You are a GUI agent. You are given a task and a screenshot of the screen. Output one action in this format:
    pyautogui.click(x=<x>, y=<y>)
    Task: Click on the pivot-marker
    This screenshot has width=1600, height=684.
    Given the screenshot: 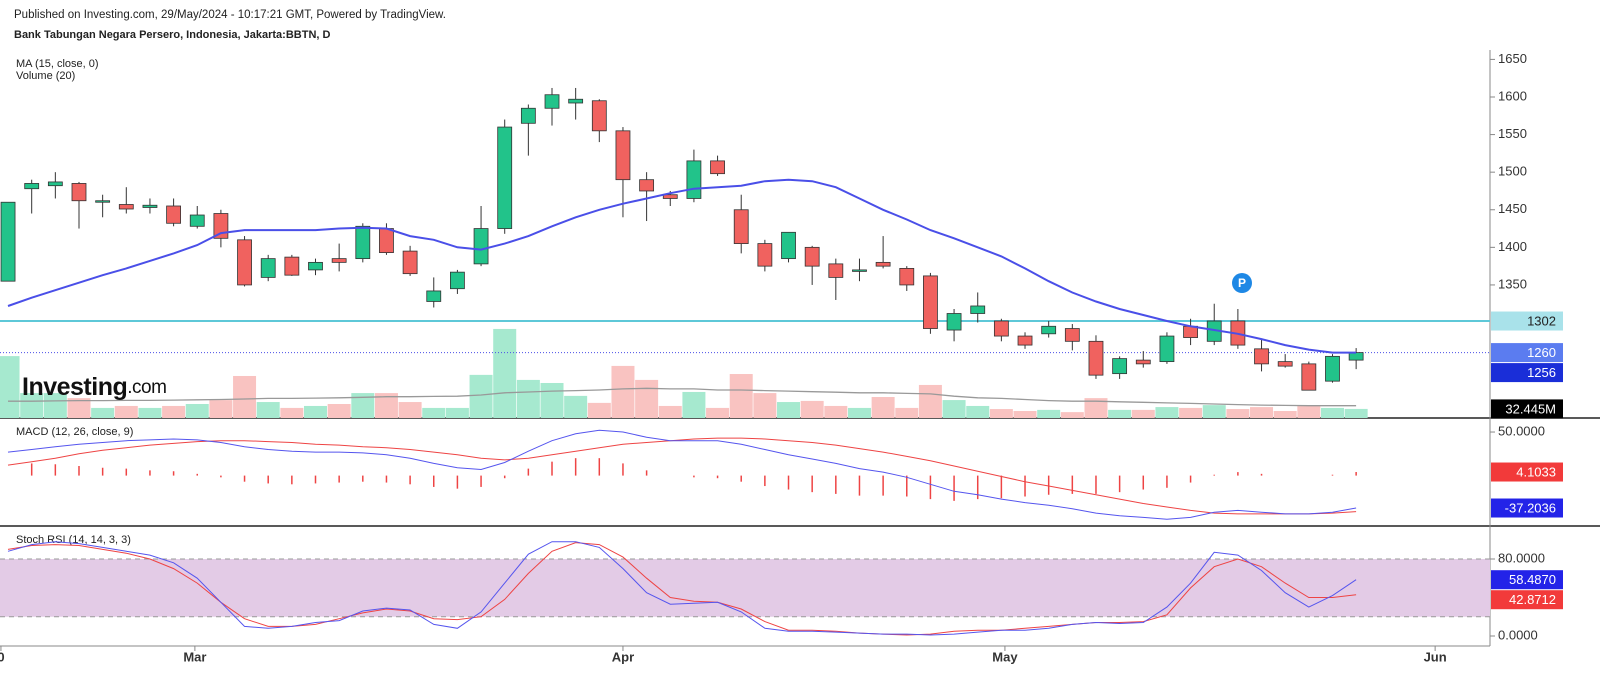 What is the action you would take?
    pyautogui.click(x=1242, y=283)
    